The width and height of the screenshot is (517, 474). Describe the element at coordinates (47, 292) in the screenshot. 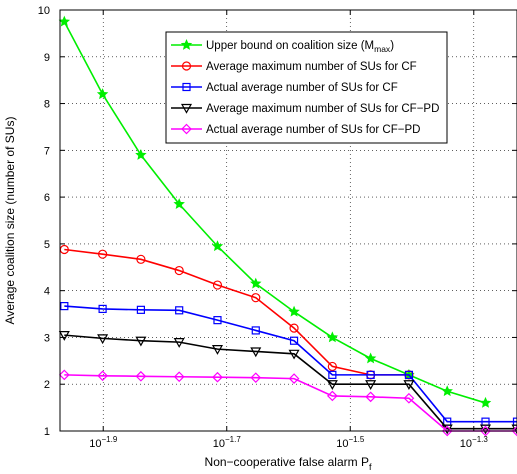

I see `y-tick-label: 4` at that location.